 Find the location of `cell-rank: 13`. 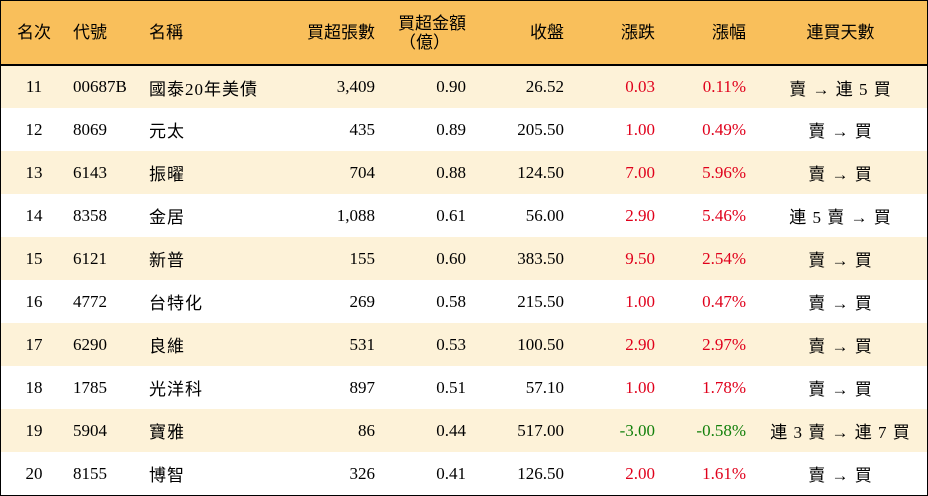

cell-rank: 13 is located at coordinates (34, 172).